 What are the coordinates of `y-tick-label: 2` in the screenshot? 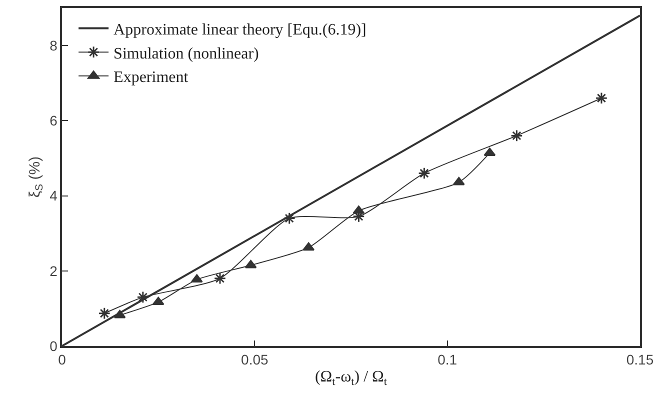 It's located at (54, 270).